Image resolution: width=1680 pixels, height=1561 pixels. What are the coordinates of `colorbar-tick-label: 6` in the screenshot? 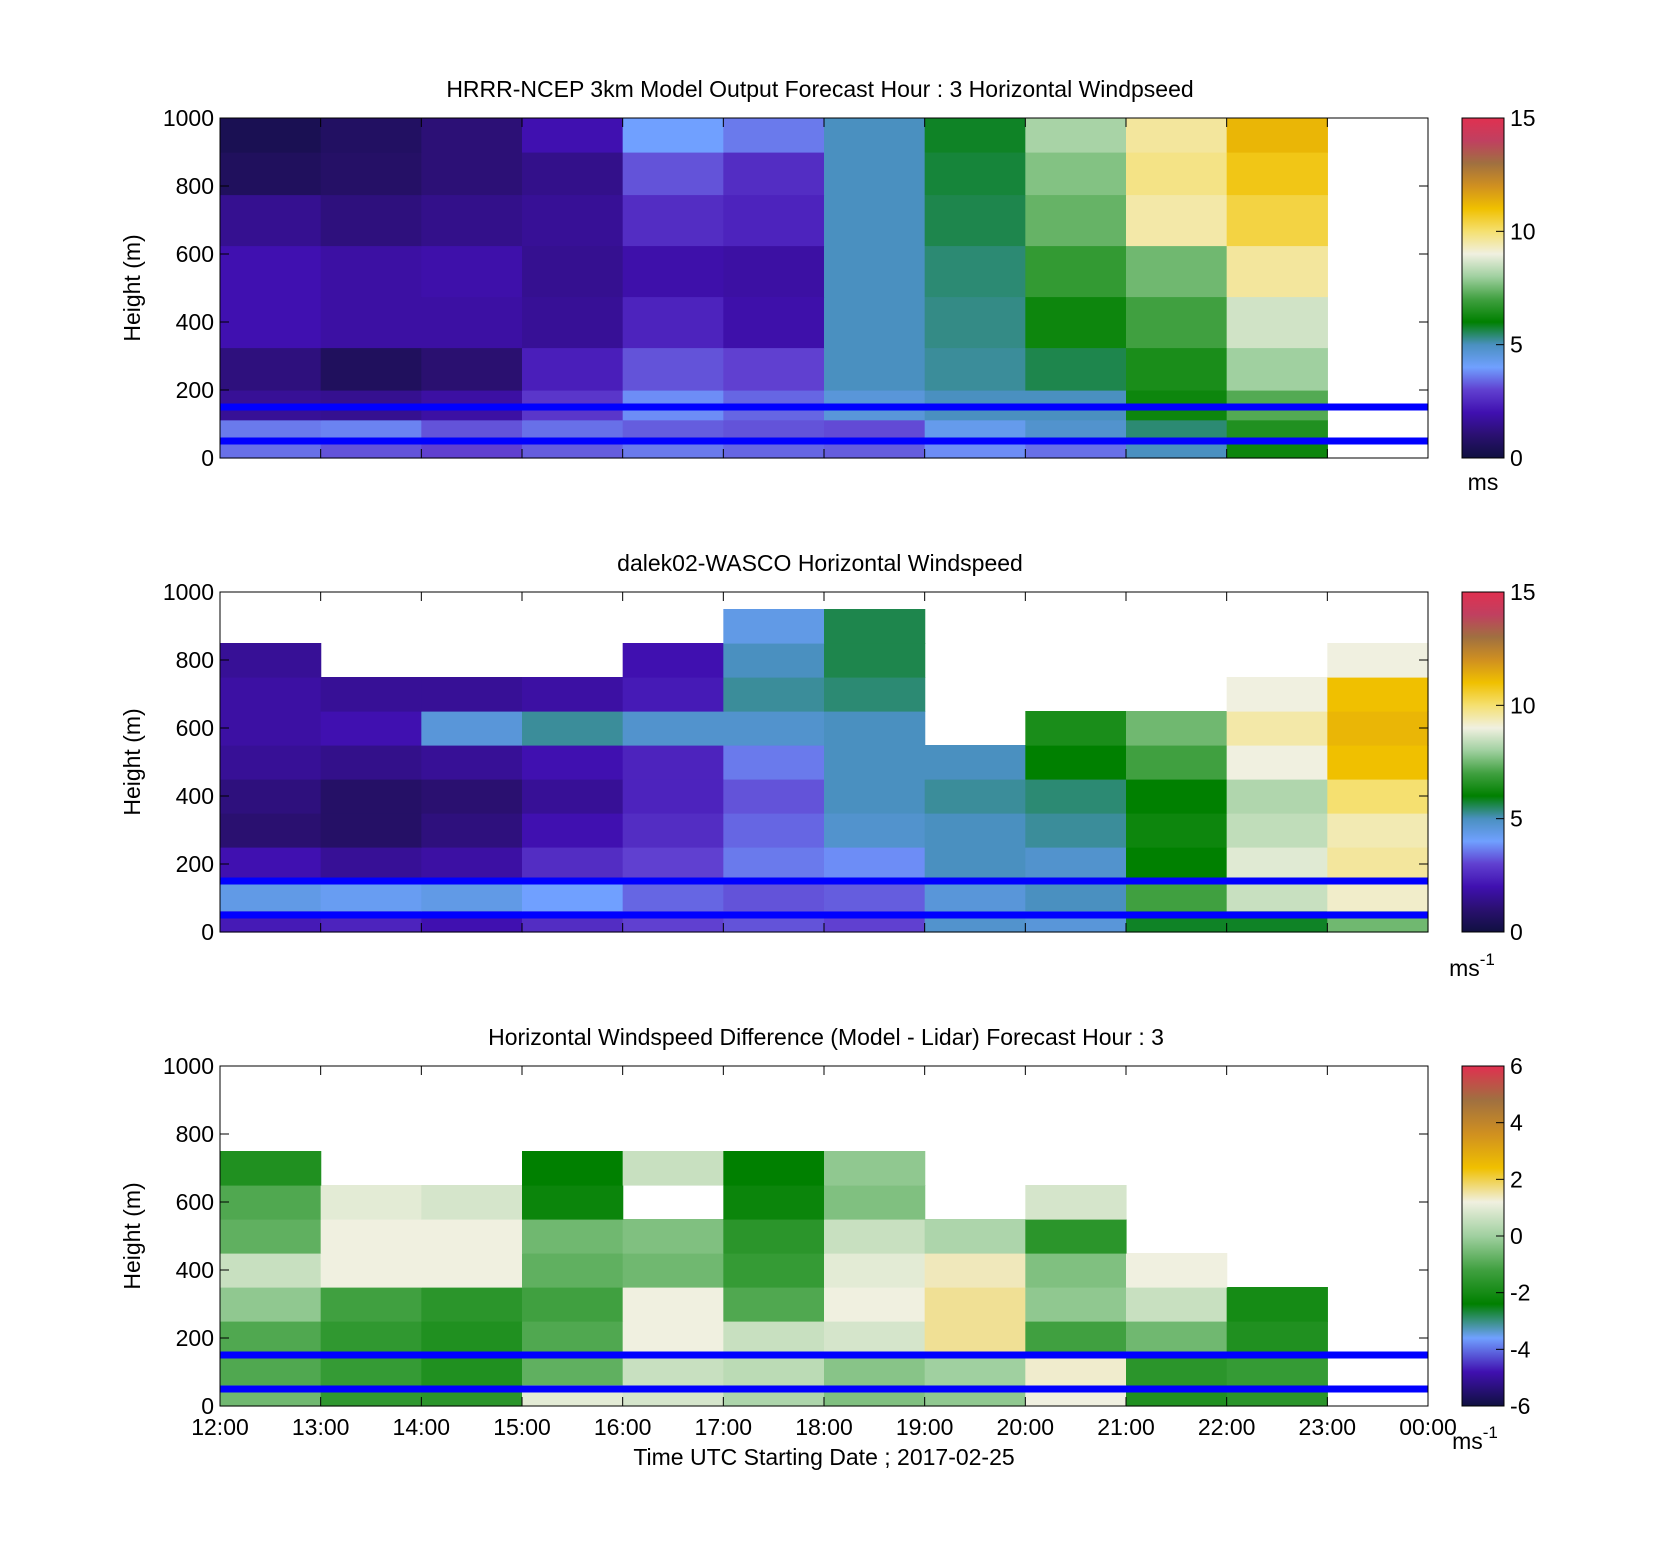 It's located at (1516, 1066).